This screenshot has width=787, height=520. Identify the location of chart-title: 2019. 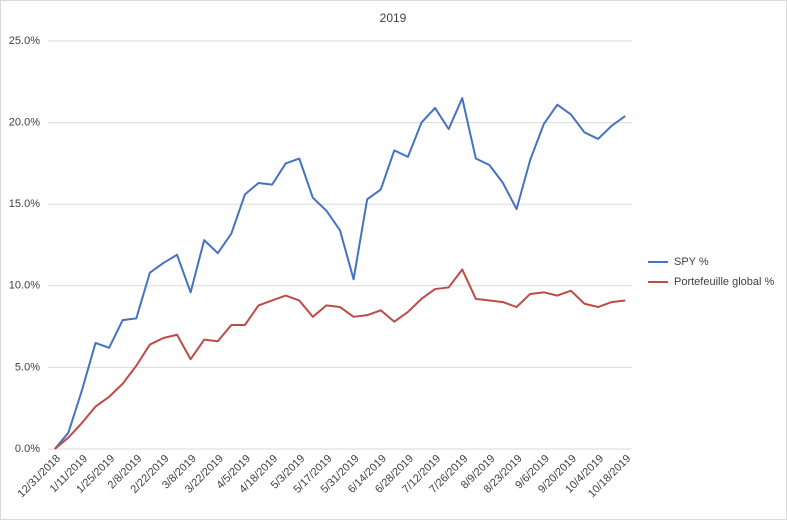
(393, 18).